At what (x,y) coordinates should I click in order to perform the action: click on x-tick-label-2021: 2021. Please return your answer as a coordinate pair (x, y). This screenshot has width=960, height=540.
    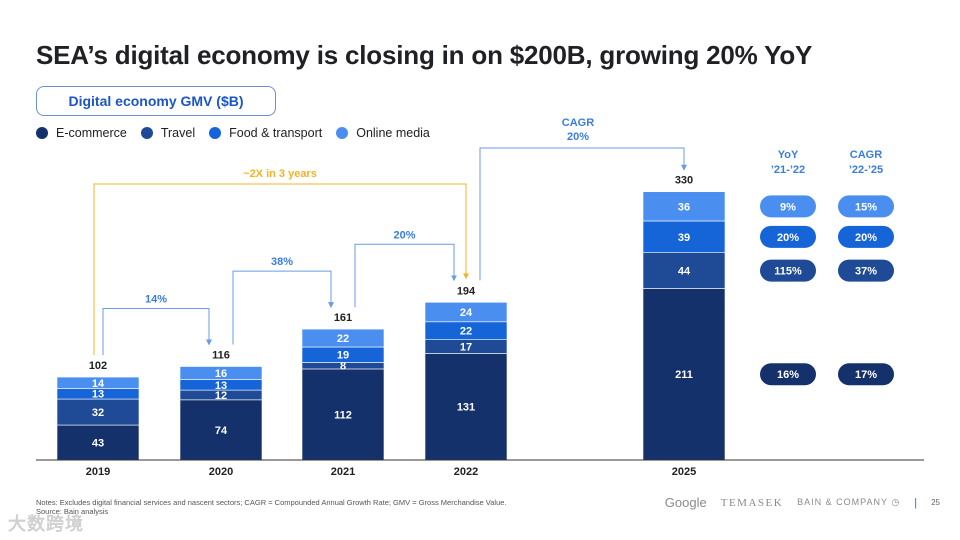
    Looking at the image, I should click on (343, 472).